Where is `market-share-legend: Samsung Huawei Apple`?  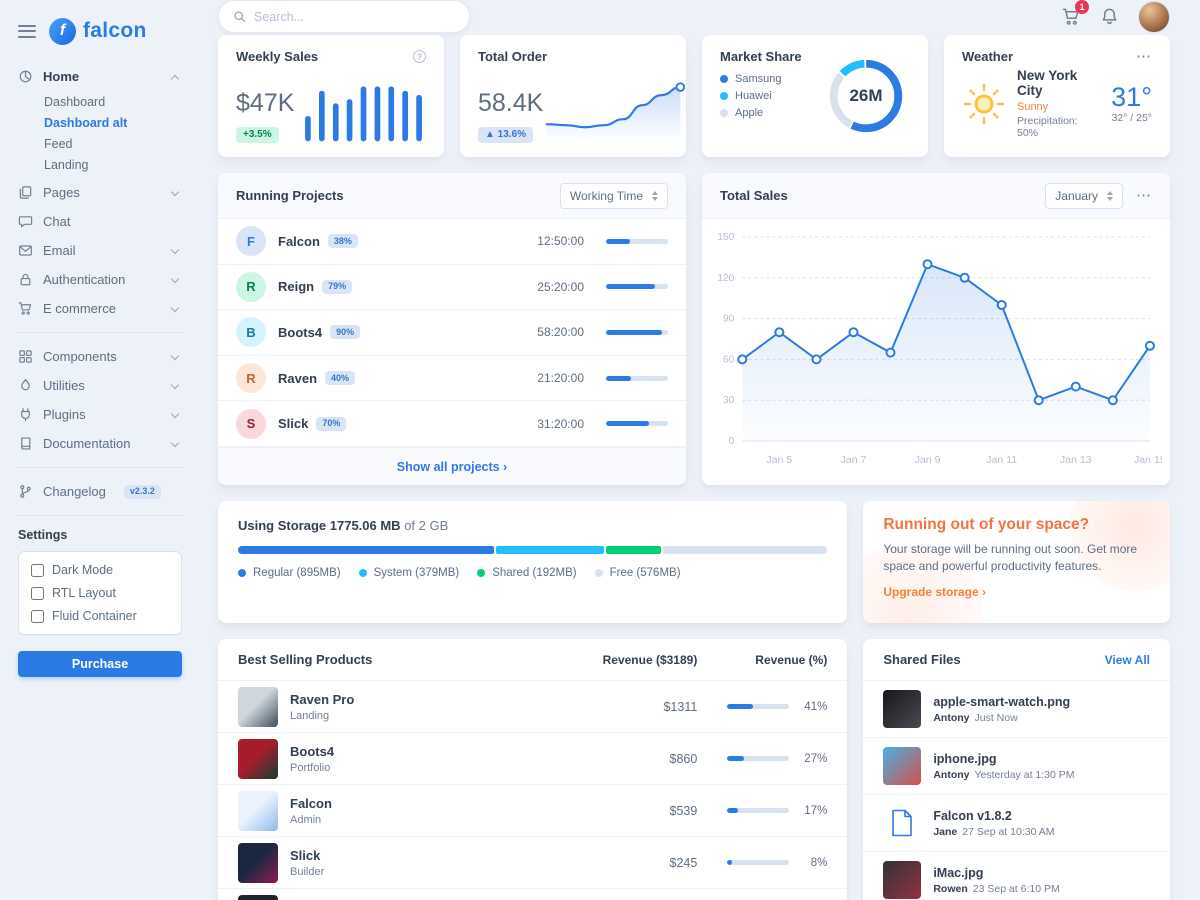
market-share-legend: Samsung Huawei Apple is located at coordinates (761, 96).